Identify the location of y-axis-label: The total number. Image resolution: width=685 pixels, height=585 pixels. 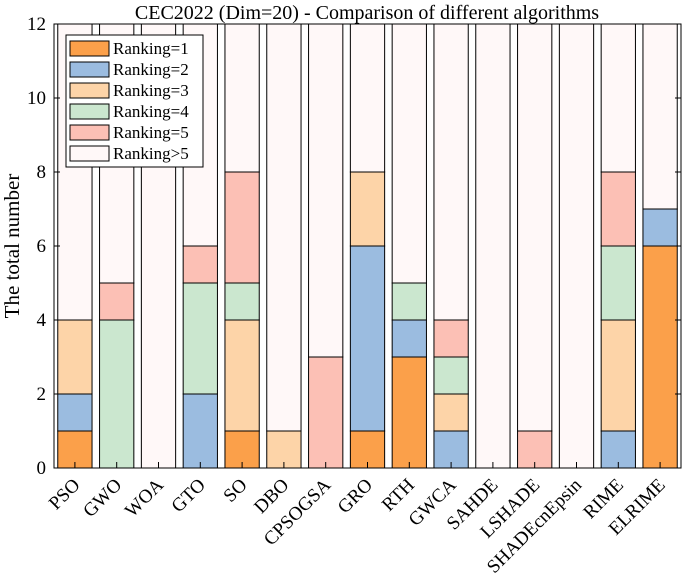
(12, 246).